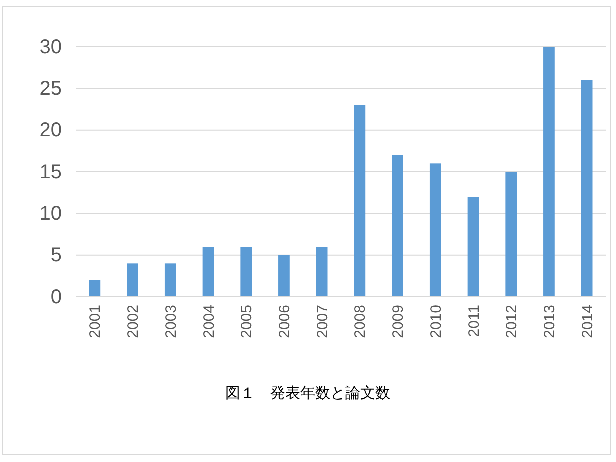  I want to click on y-tick-label: 0, so click(56, 297).